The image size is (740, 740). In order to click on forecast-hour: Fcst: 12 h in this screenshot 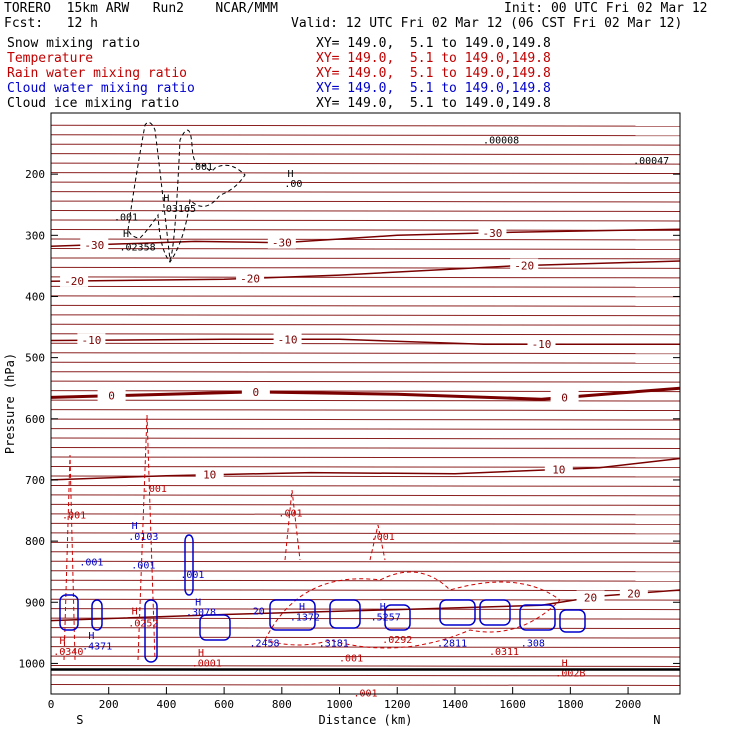, I will do `click(51, 23)`.